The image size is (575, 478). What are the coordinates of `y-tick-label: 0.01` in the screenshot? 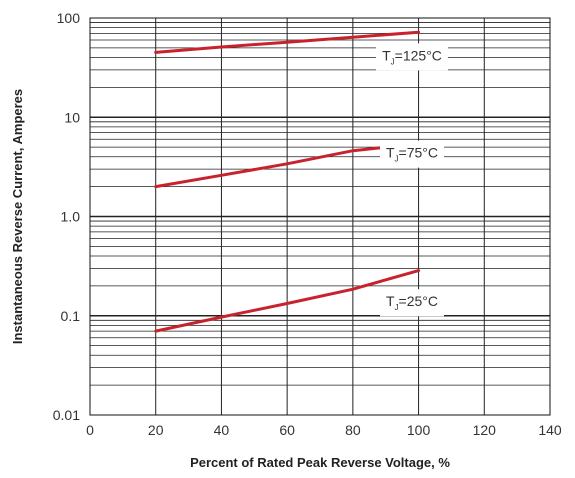 It's located at (66, 415).